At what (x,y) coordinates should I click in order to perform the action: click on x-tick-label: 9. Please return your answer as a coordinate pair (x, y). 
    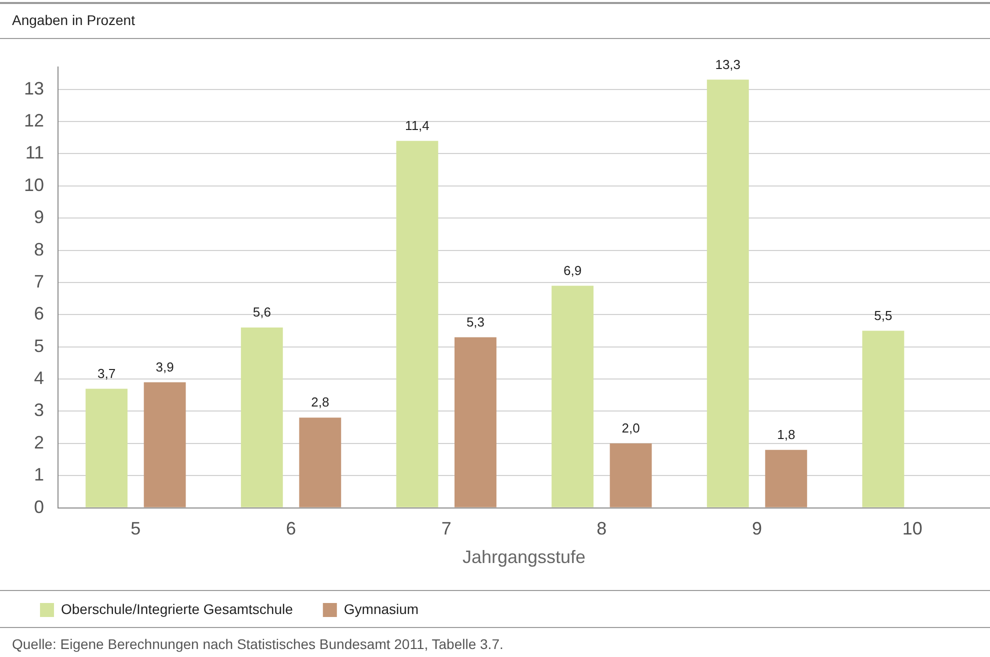
    Looking at the image, I should click on (757, 528).